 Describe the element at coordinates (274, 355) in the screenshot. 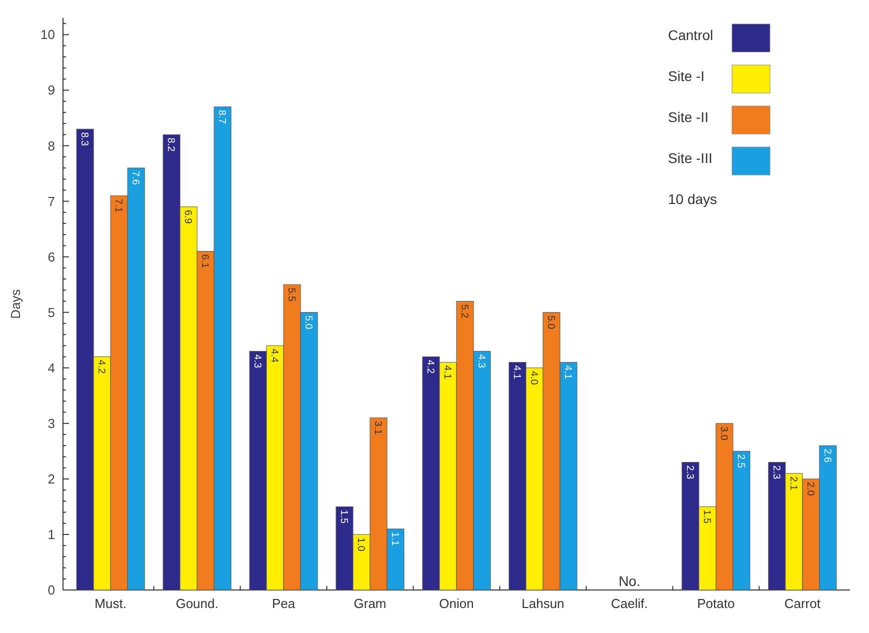

I see `data-label: 4.4` at that location.